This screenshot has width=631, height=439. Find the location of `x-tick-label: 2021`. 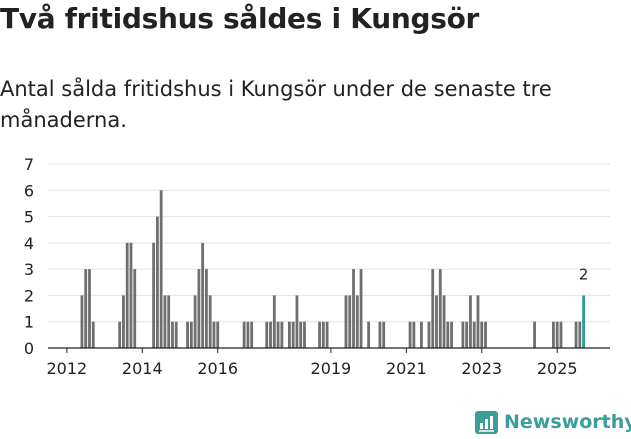

x-tick-label: 2021 is located at coordinates (406, 368).